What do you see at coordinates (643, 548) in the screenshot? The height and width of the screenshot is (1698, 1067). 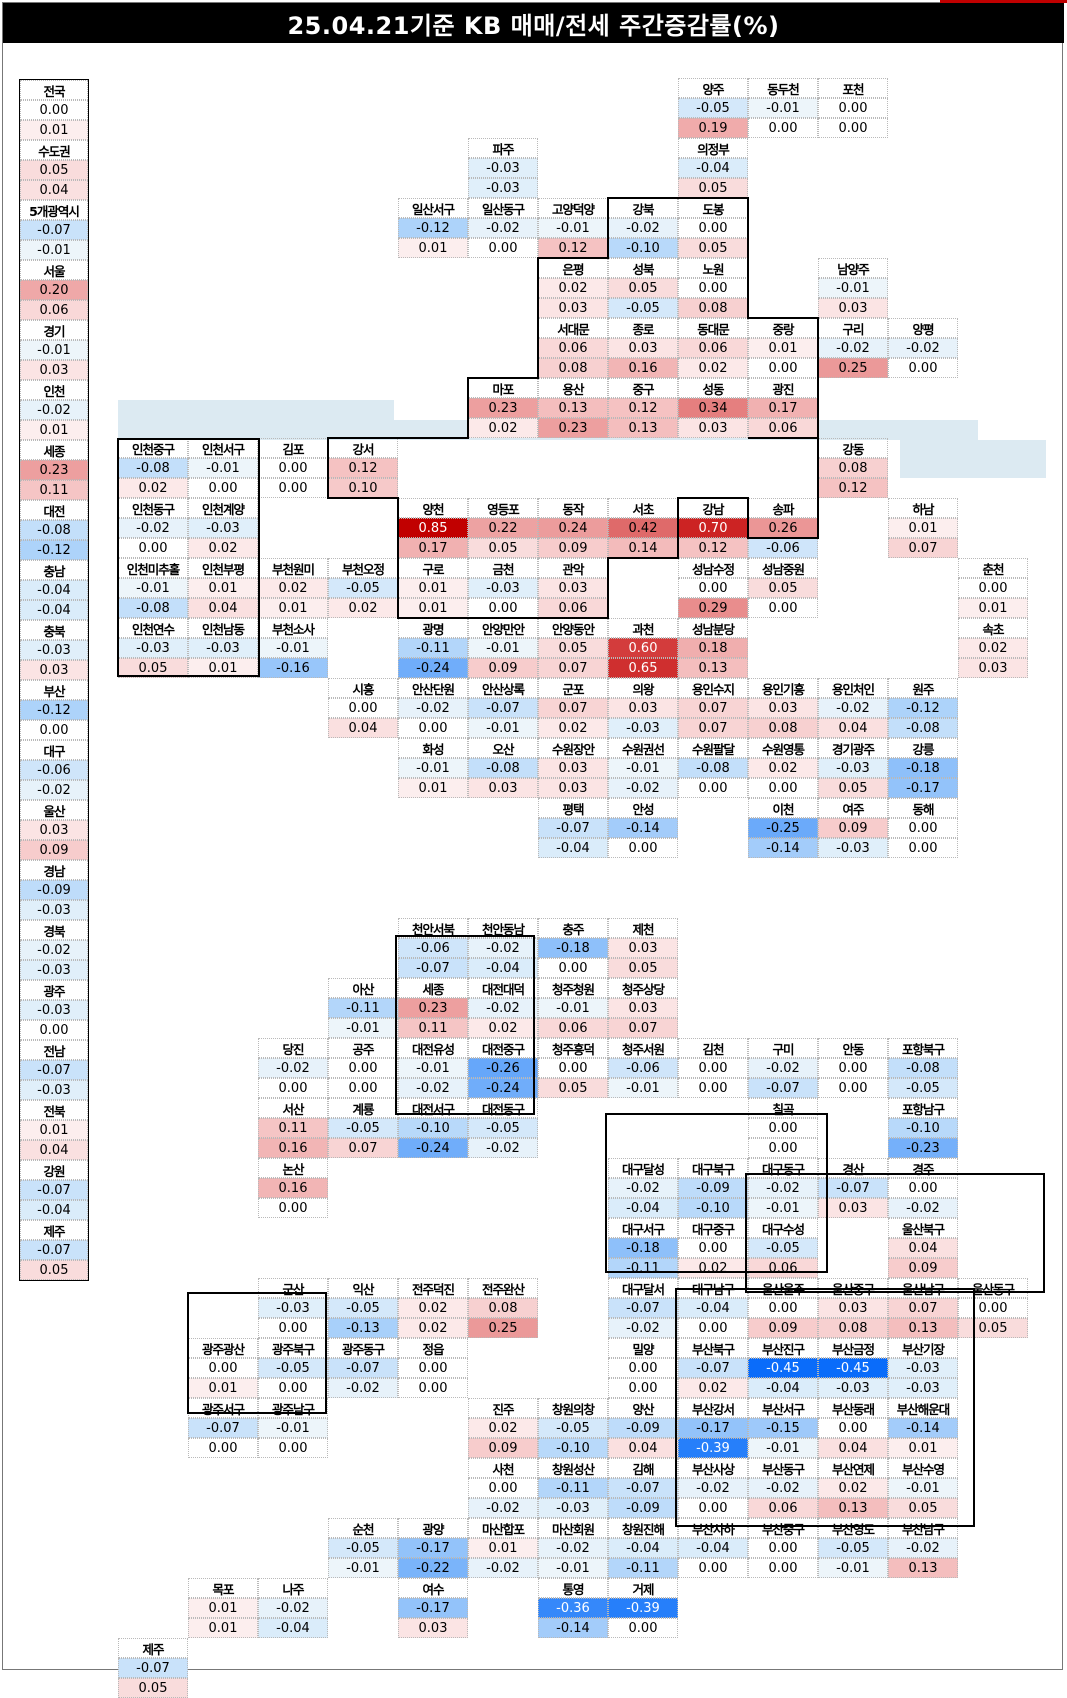 I see `jeonse-change-value: 0.14` at bounding box center [643, 548].